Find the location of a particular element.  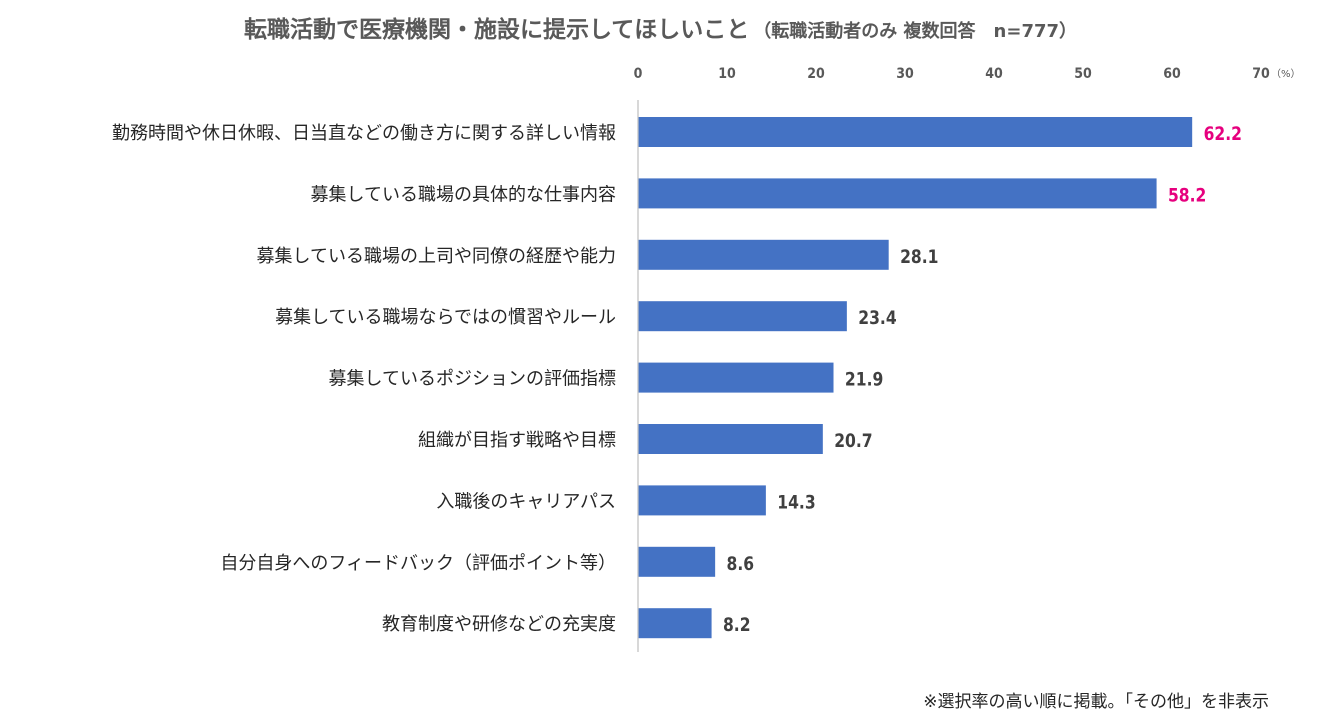

category-label: 勤務時間や休日休暇、日当直などの働き方に関する詳しい情報 is located at coordinates (364, 133).